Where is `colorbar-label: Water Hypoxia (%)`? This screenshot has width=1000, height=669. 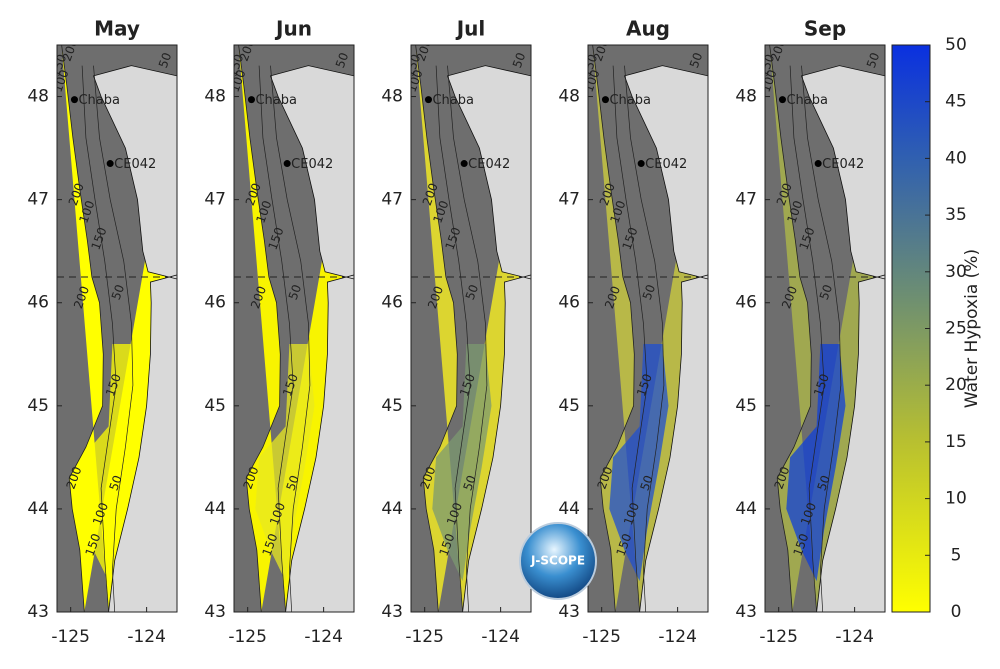
colorbar-label: Water Hypoxia (%) is located at coordinates (972, 328).